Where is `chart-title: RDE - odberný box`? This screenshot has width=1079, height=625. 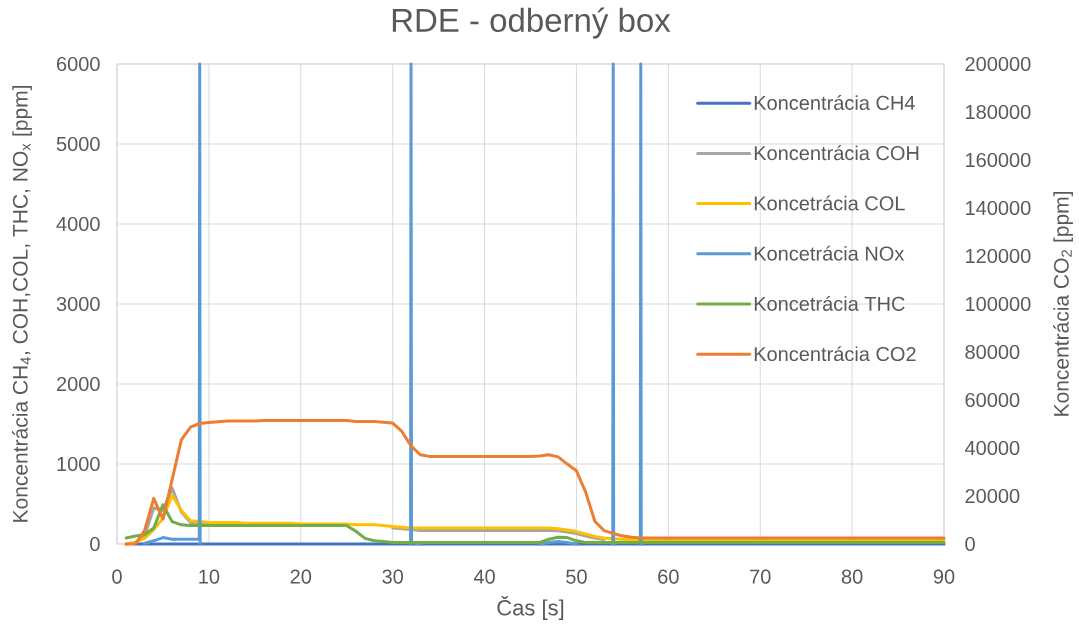
chart-title: RDE - odberný box is located at coordinates (531, 23).